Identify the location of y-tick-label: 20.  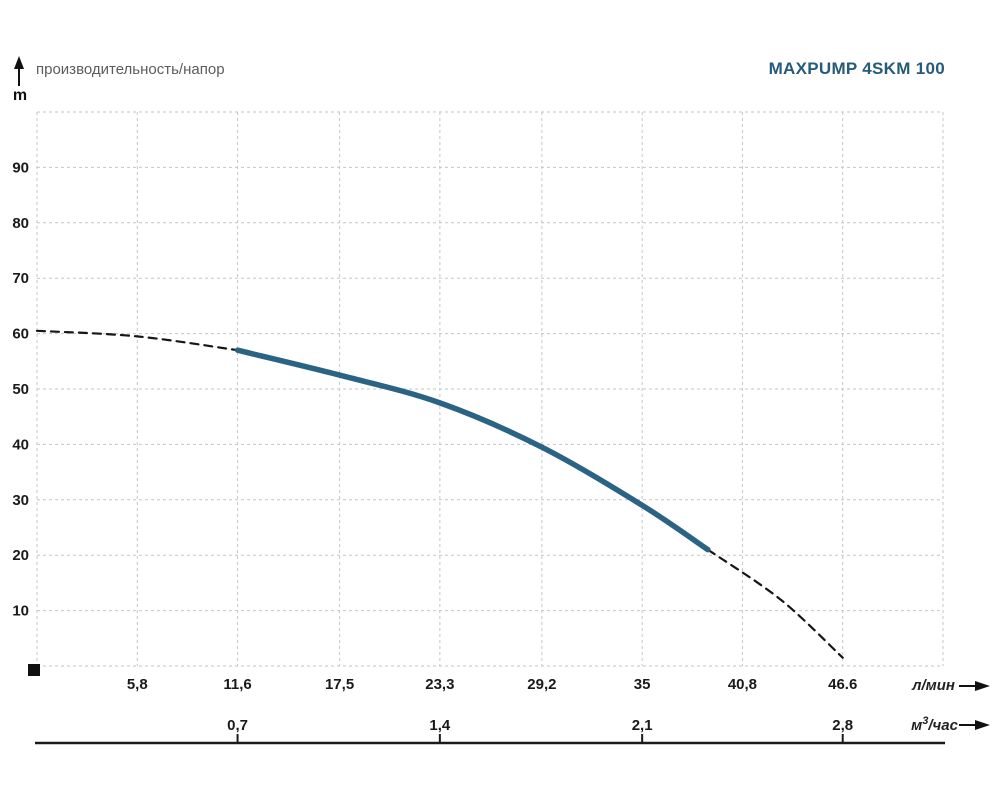
(20, 555).